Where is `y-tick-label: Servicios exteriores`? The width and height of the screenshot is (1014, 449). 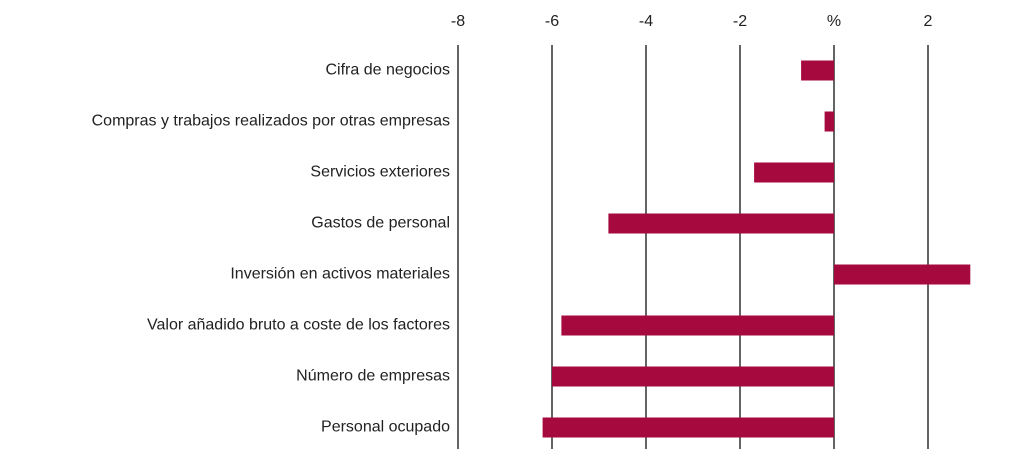 y-tick-label: Servicios exteriores is located at coordinates (380, 172).